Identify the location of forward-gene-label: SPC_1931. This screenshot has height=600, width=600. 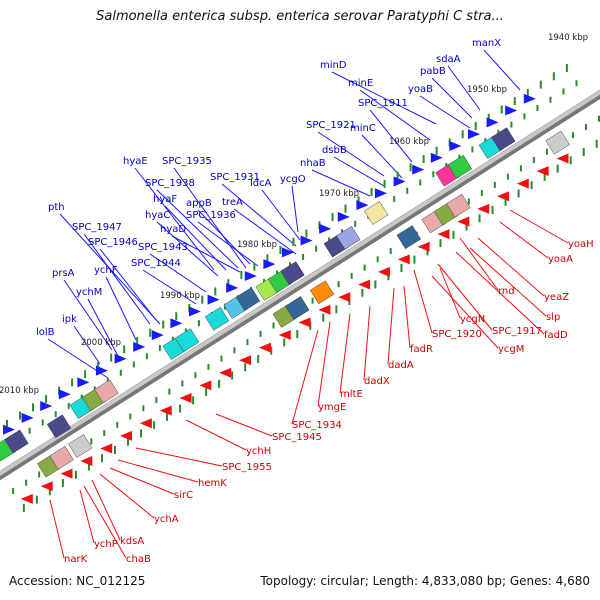
(235, 177).